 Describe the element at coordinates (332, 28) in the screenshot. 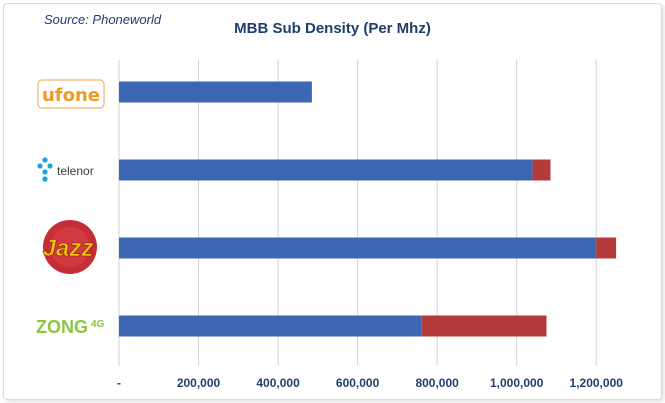

I see `chart-title: MBB Sub Density (Per Mhz)` at that location.